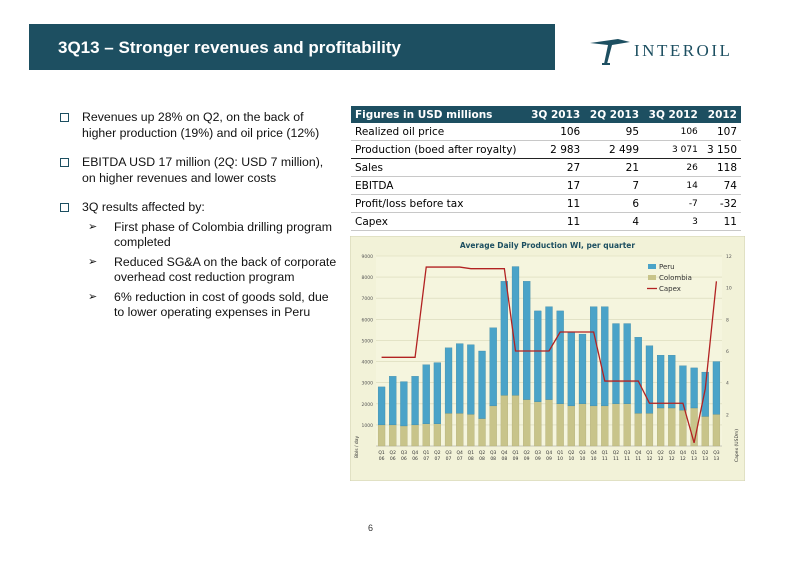 This screenshot has height=565, width=800. Describe the element at coordinates (675, 278) in the screenshot. I see `legend-label-colombia: Colombia` at that location.